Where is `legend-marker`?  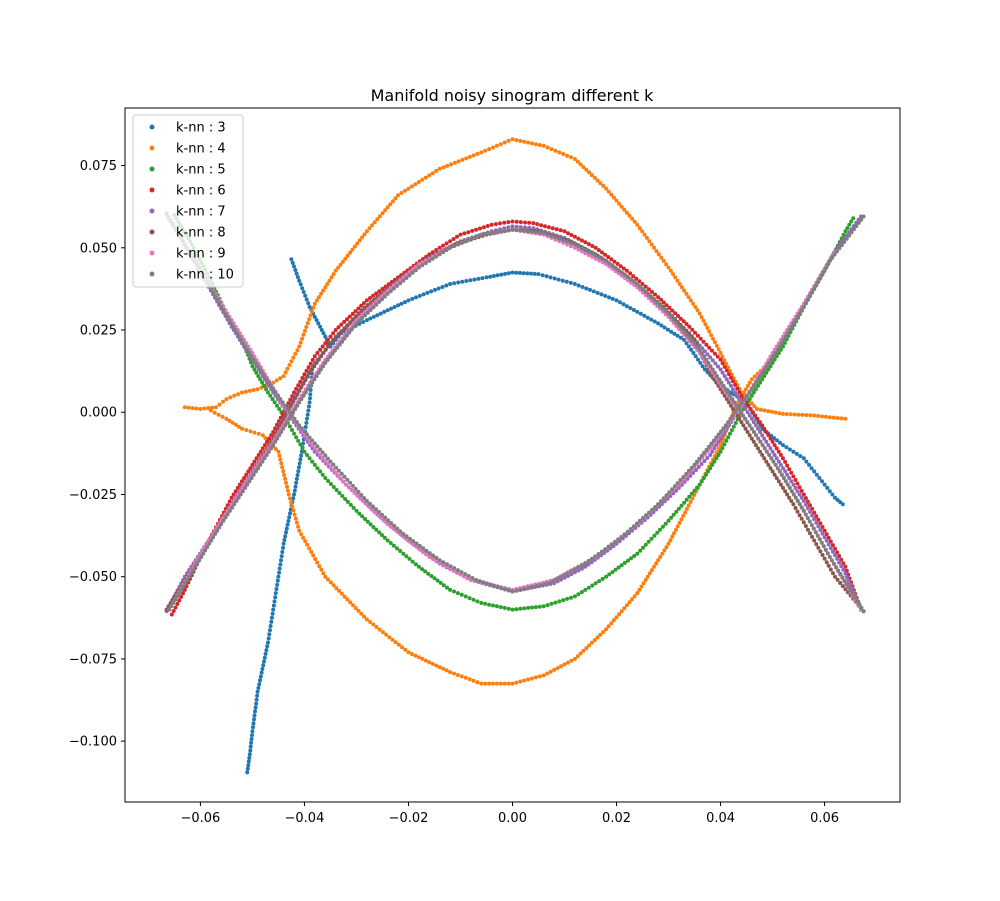 legend-marker is located at coordinates (152, 190).